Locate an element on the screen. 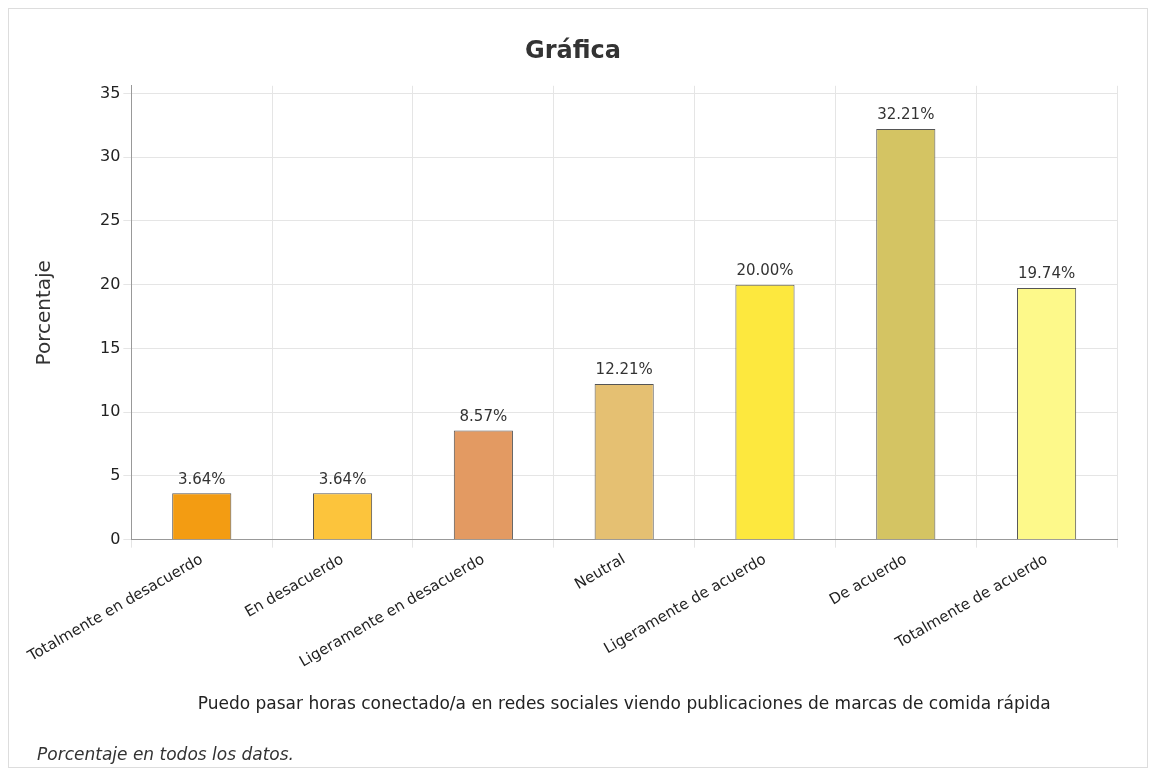 The height and width of the screenshot is (771, 1152). y-tick-label: 5 is located at coordinates (115, 475).